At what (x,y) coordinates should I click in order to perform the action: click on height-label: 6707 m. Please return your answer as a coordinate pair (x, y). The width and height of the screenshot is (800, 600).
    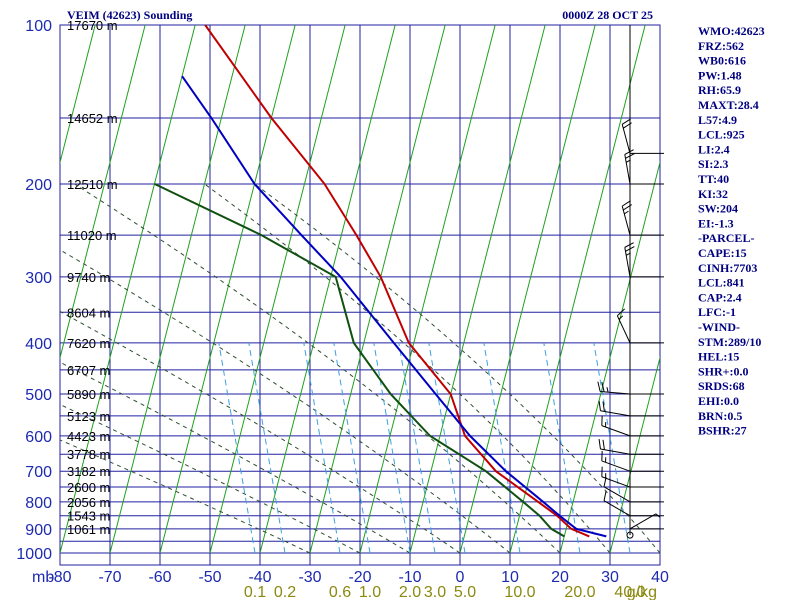
    Looking at the image, I should click on (88, 370).